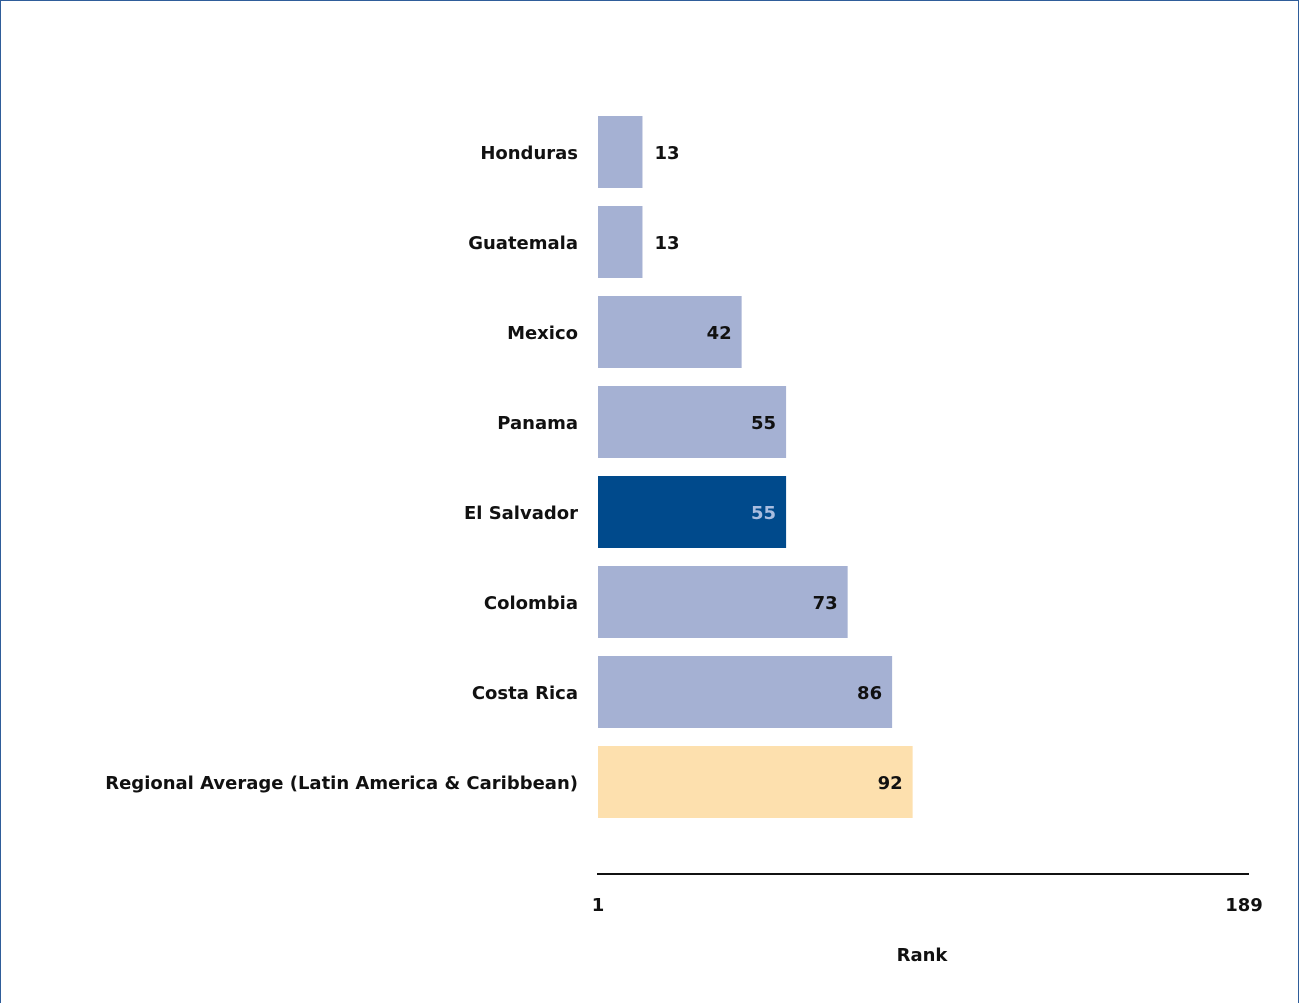 This screenshot has width=1301, height=1005. Describe the element at coordinates (719, 333) in the screenshot. I see `value-label-mexico: 42` at that location.